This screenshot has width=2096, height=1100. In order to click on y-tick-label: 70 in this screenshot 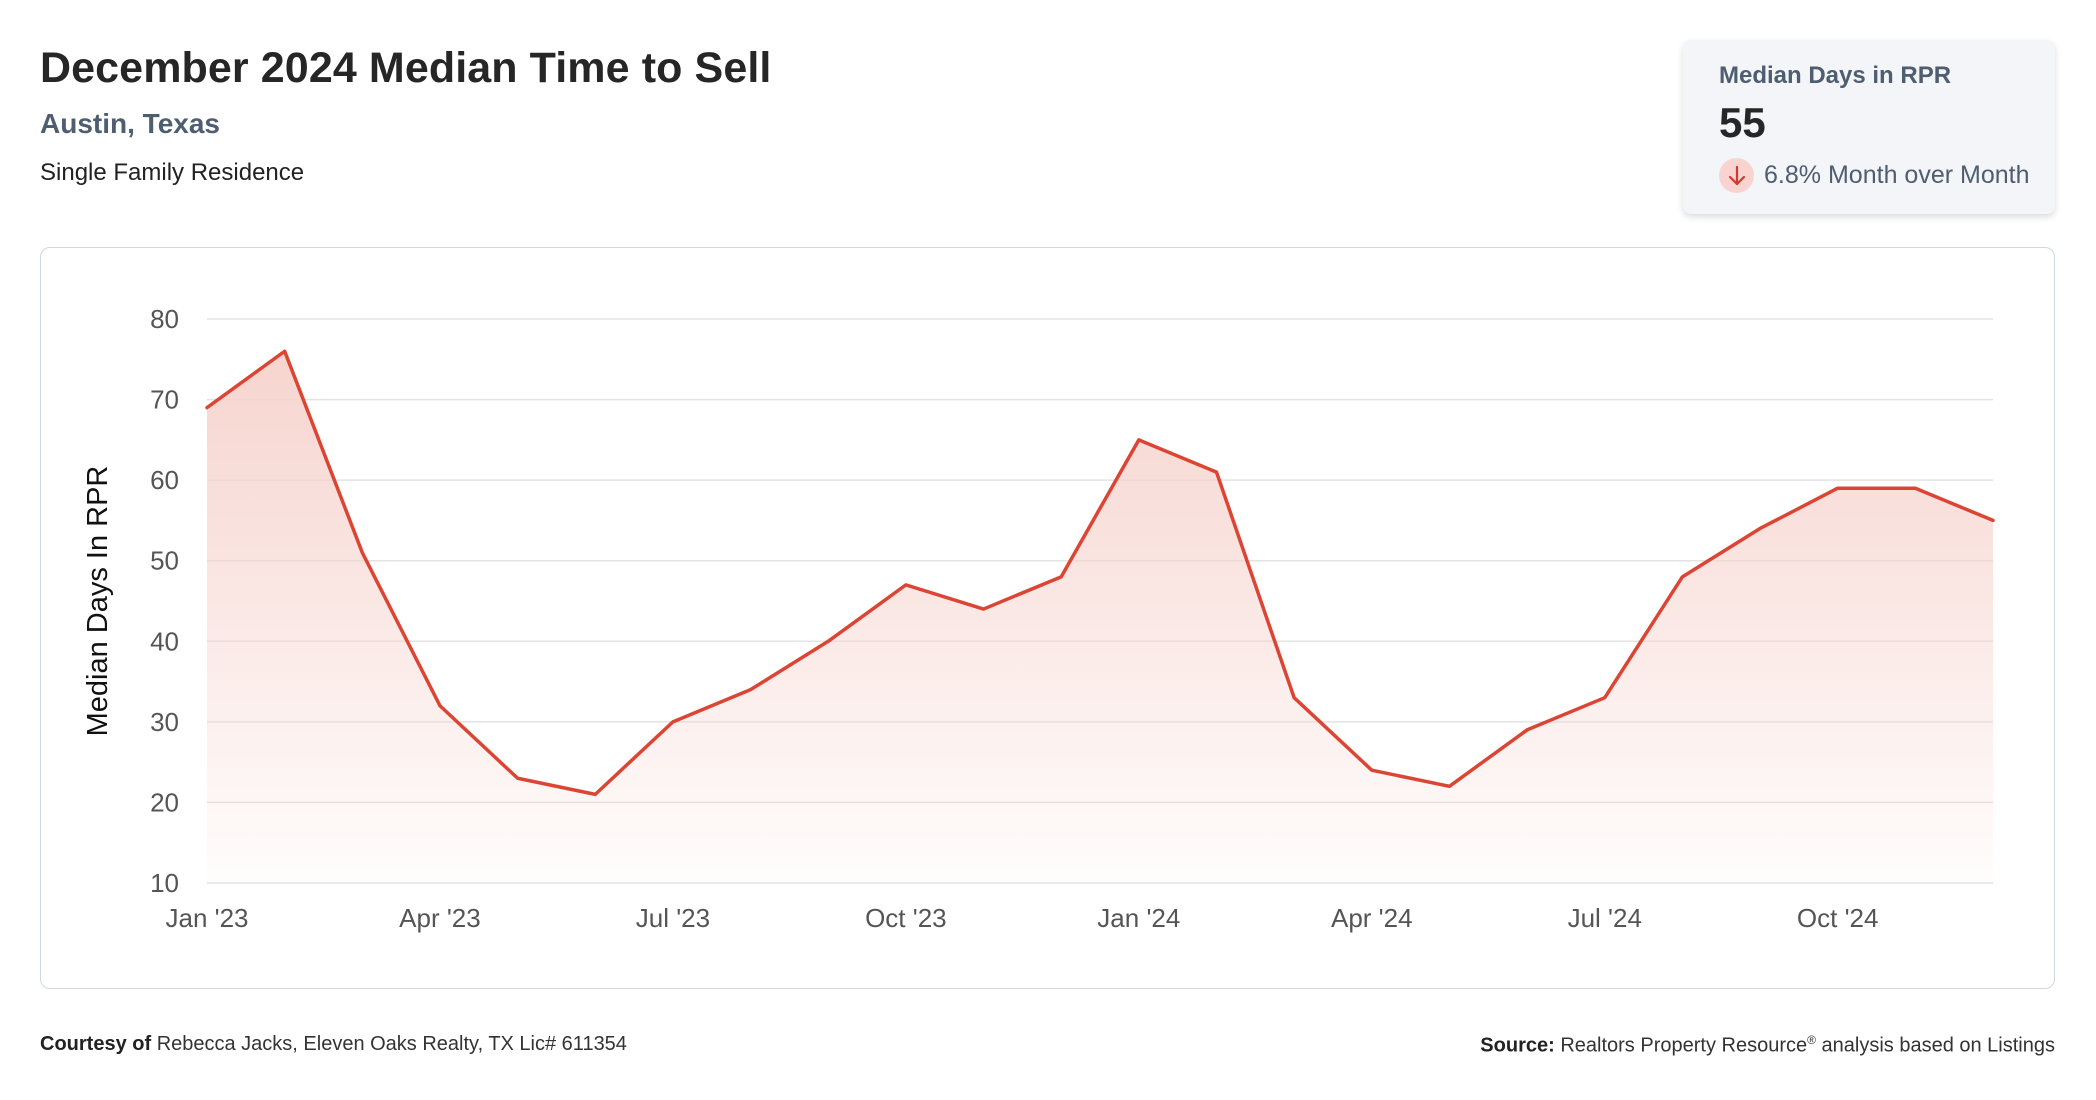, I will do `click(164, 400)`.